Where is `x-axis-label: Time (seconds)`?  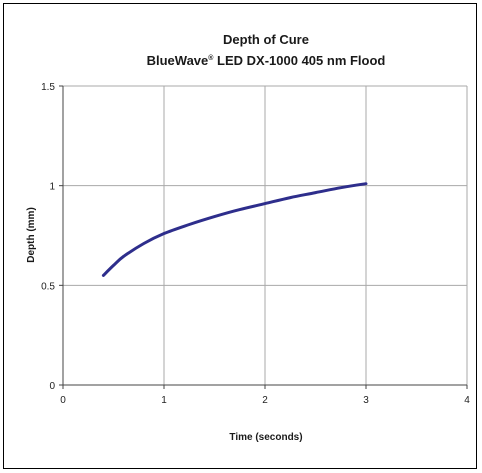
x-axis-label: Time (seconds) is located at coordinates (265, 437).